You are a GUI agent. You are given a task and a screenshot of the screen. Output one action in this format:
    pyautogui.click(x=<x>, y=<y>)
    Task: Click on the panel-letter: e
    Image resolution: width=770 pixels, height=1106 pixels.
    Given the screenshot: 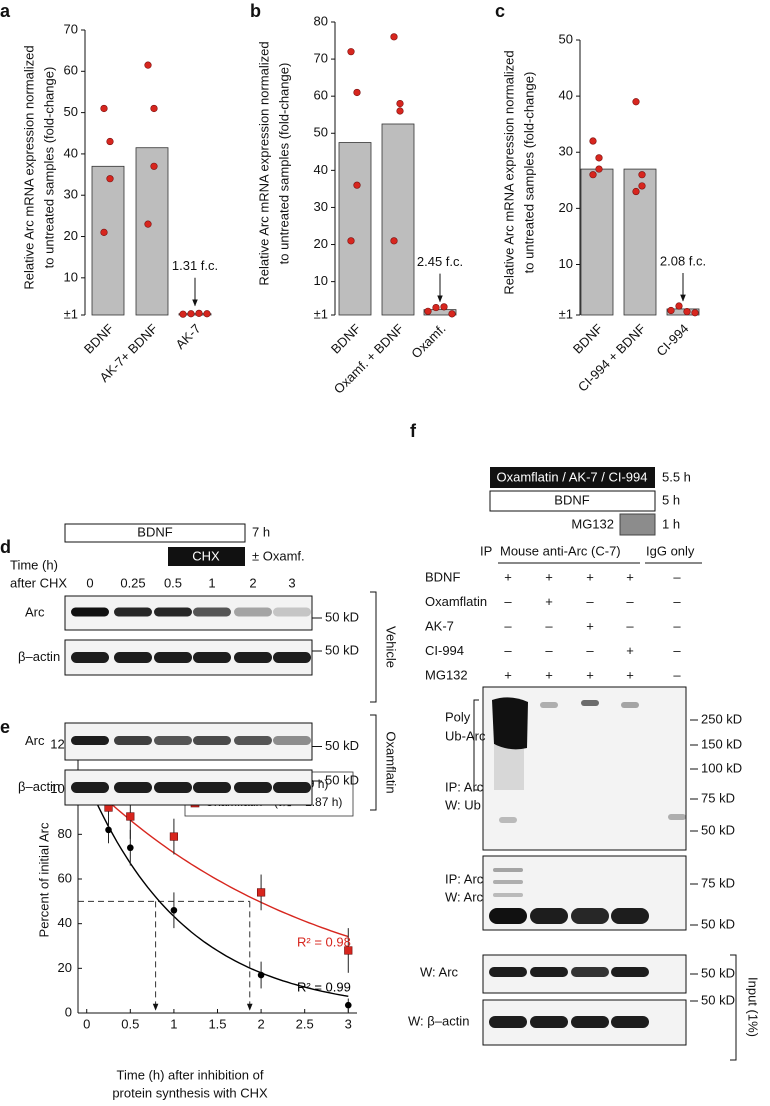 What is the action you would take?
    pyautogui.click(x=5, y=727)
    